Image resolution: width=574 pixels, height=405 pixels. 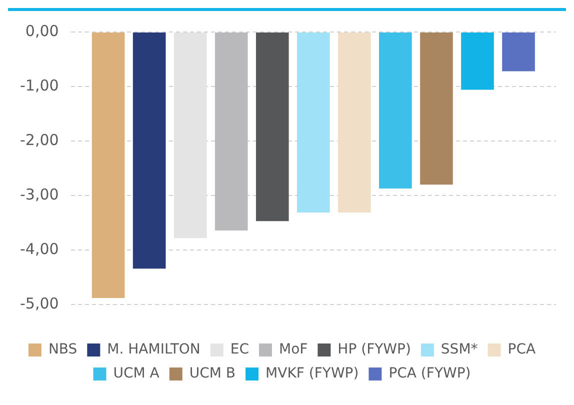 What do you see at coordinates (136, 374) in the screenshot?
I see `legend-label: UCM A` at bounding box center [136, 374].